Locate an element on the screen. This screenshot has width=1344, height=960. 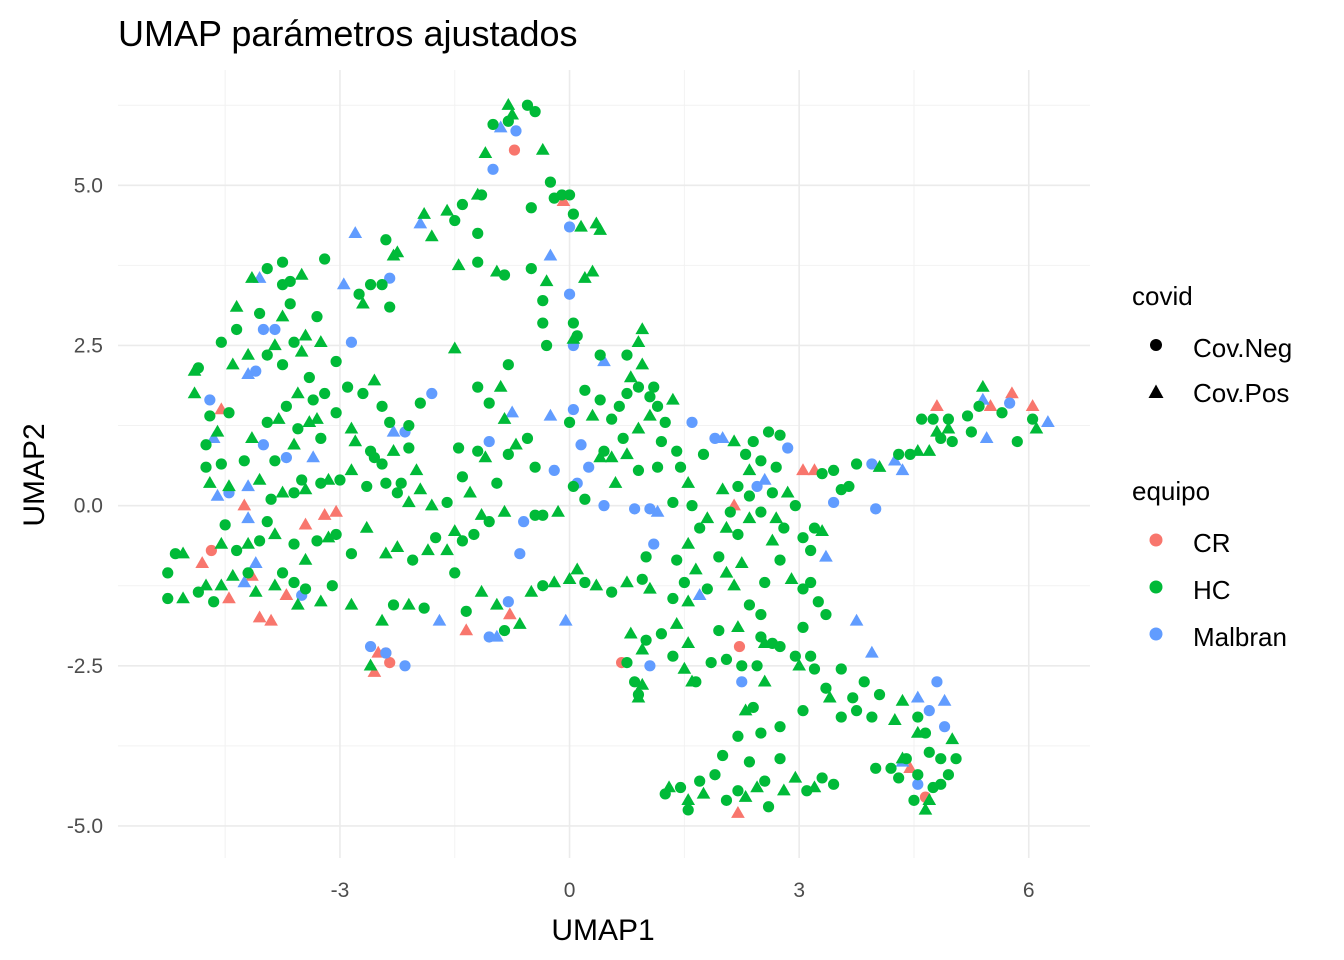
y-tick-label: 2.5 is located at coordinates (88, 345).